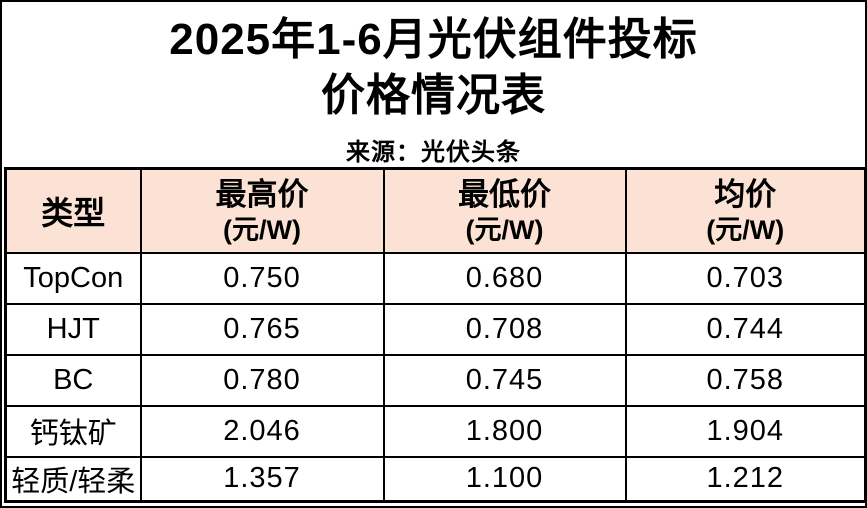 The width and height of the screenshot is (867, 508). Describe the element at coordinates (504, 380) in the screenshot. I see `min-price-cell: 0.745` at that location.